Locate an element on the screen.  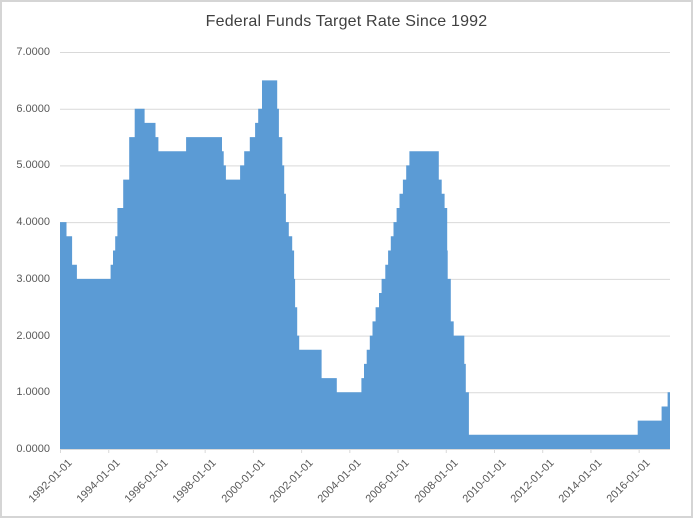
y-axis-label: 5.0000 is located at coordinates (33, 165).